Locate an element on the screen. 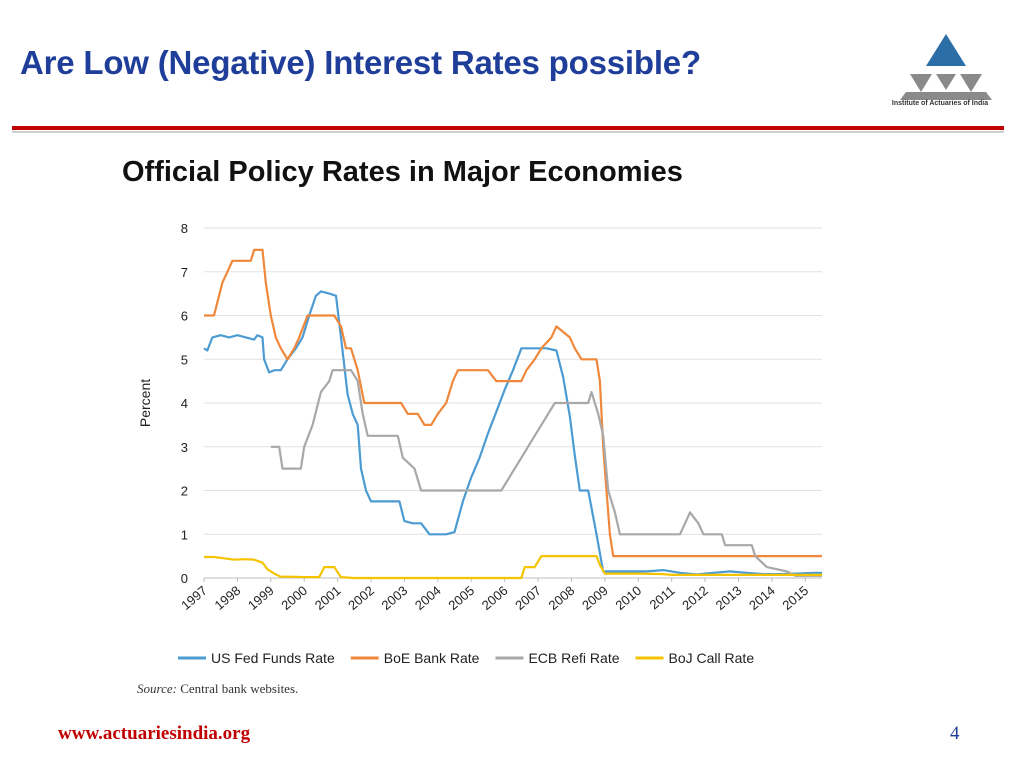  logo-caption: Institute of Actuaries of India is located at coordinates (940, 103).